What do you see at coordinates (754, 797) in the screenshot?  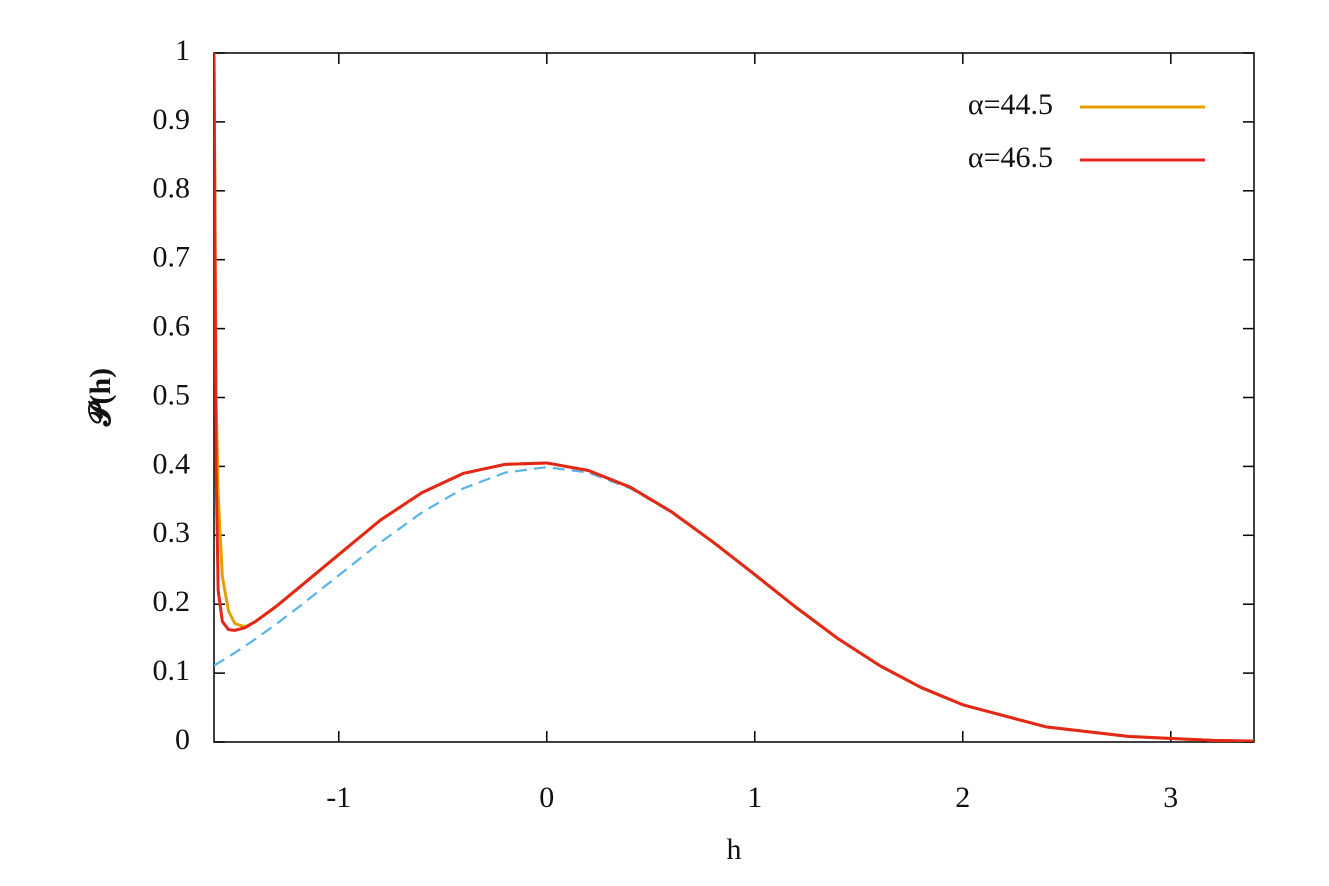 I see `x-tick-label: 1` at bounding box center [754, 797].